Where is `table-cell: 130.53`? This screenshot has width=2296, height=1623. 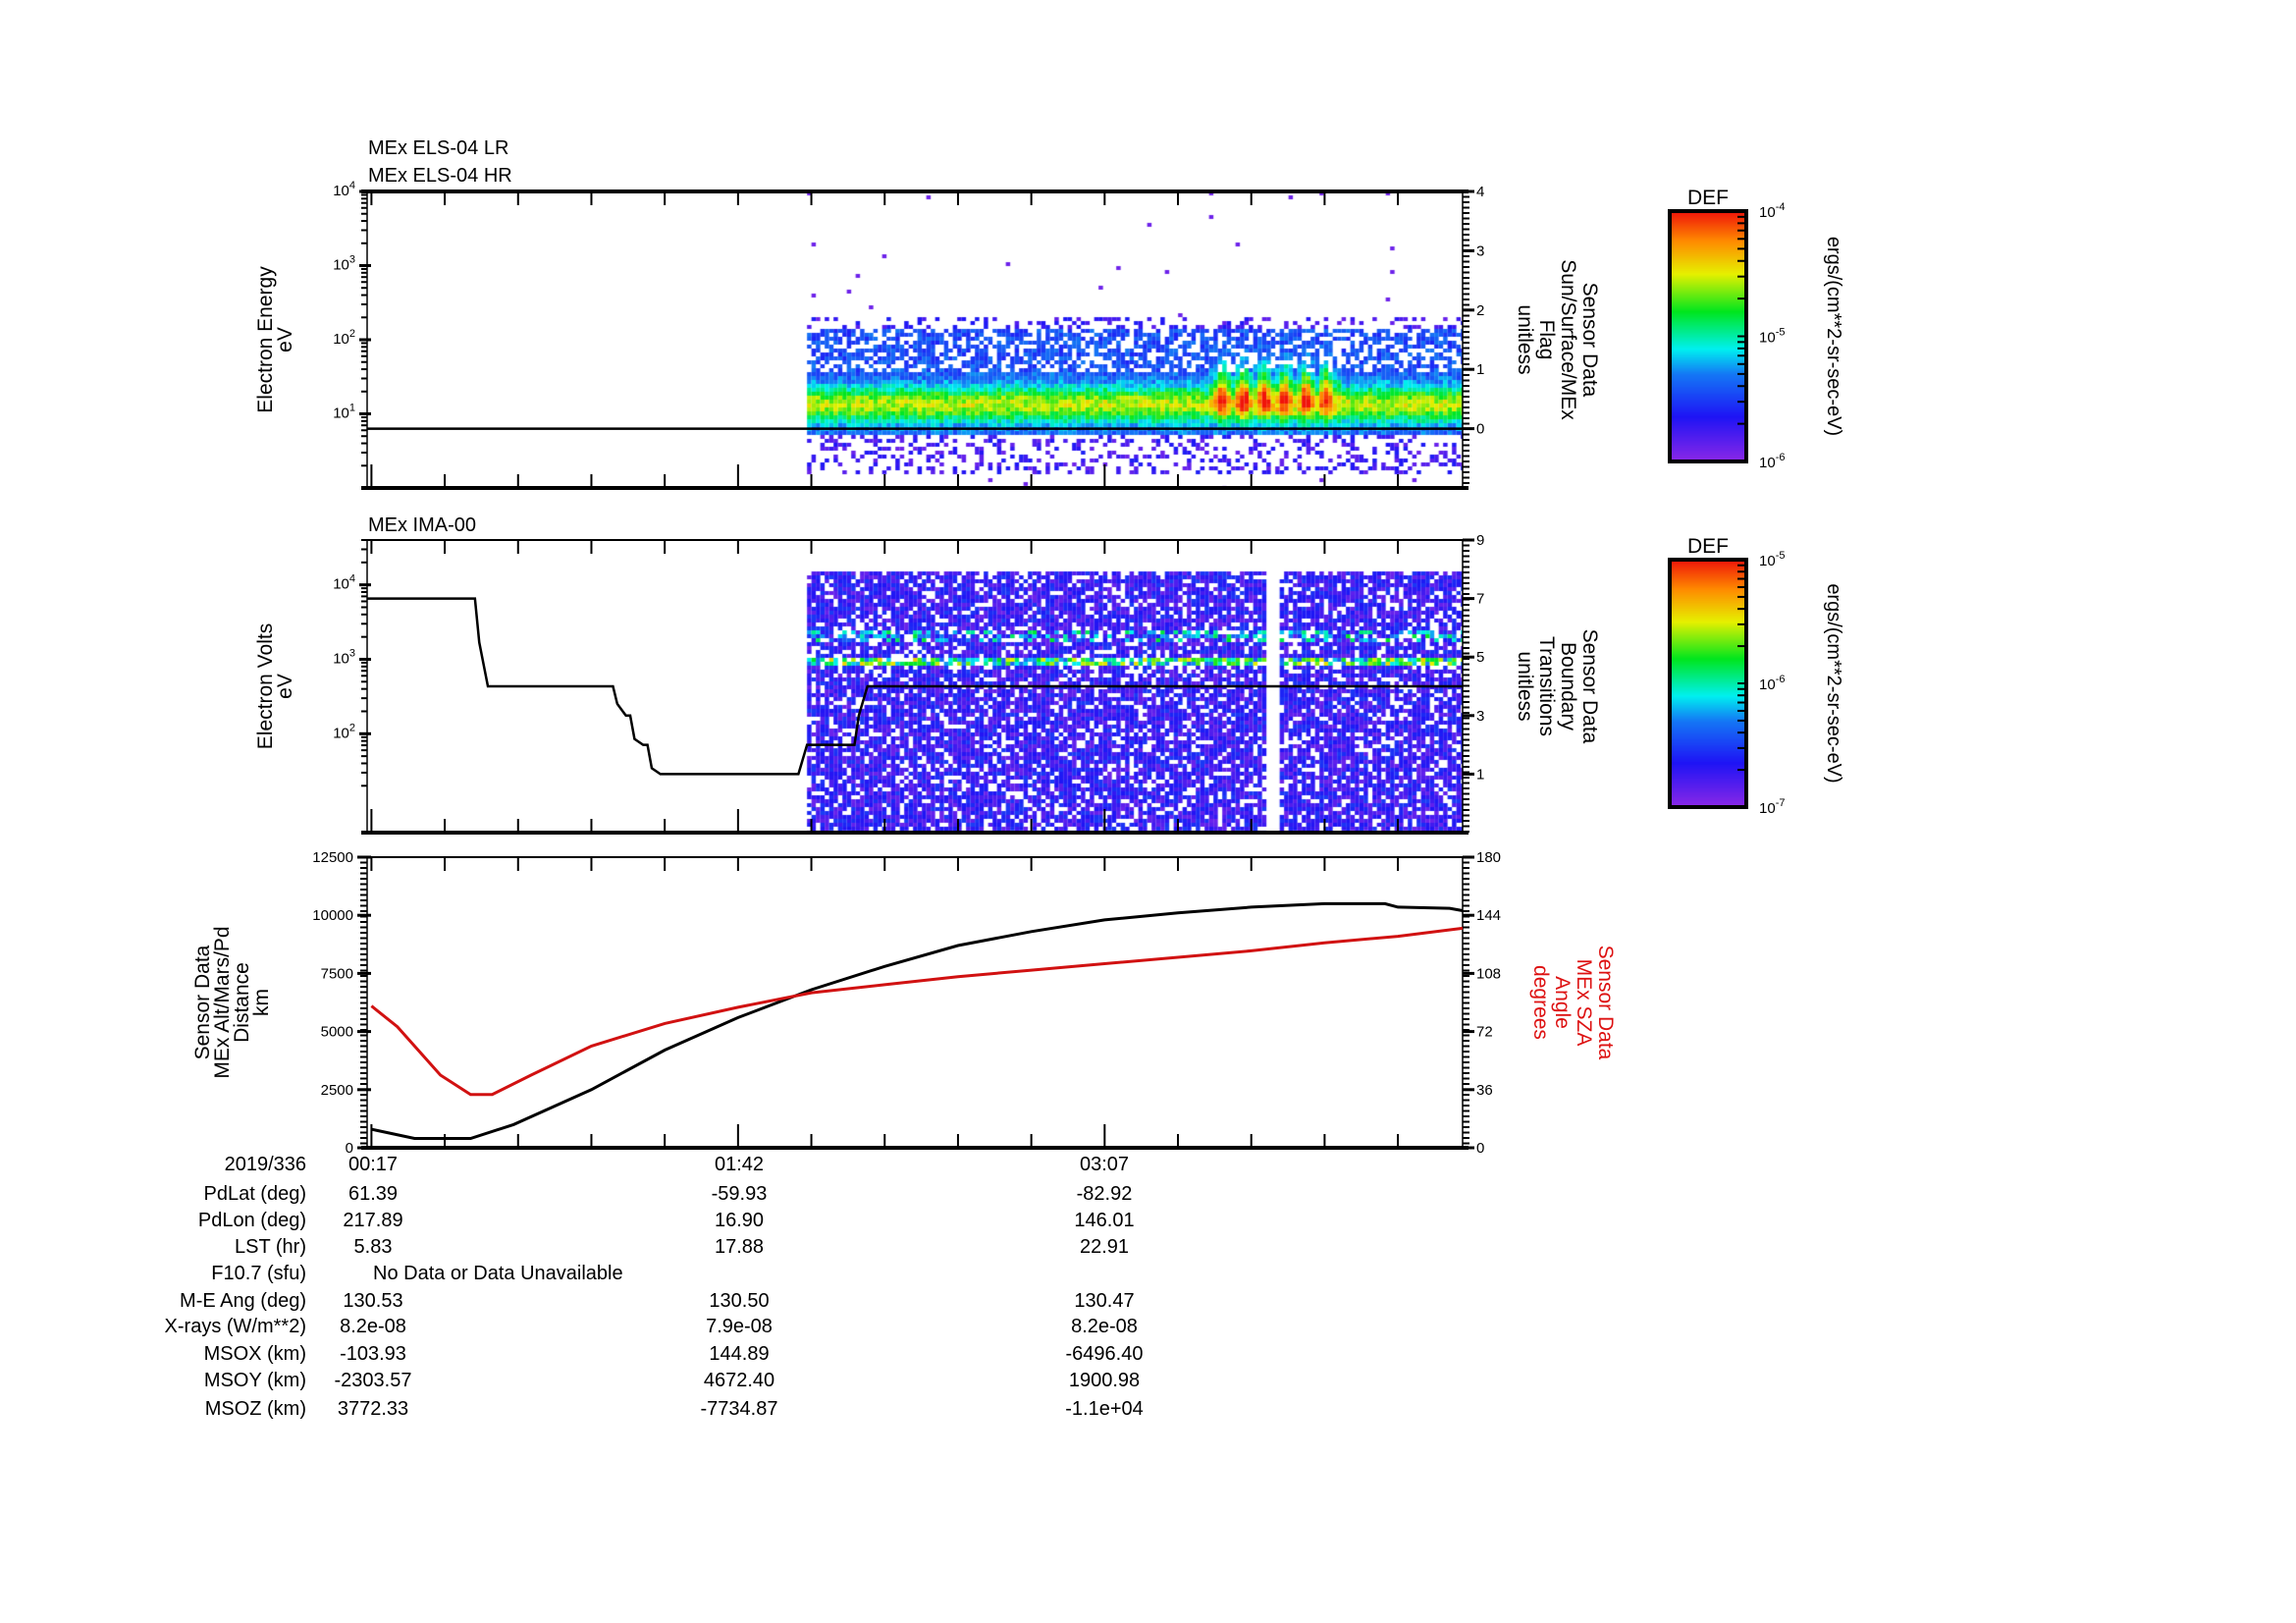
table-cell: 130.53 is located at coordinates (372, 1301).